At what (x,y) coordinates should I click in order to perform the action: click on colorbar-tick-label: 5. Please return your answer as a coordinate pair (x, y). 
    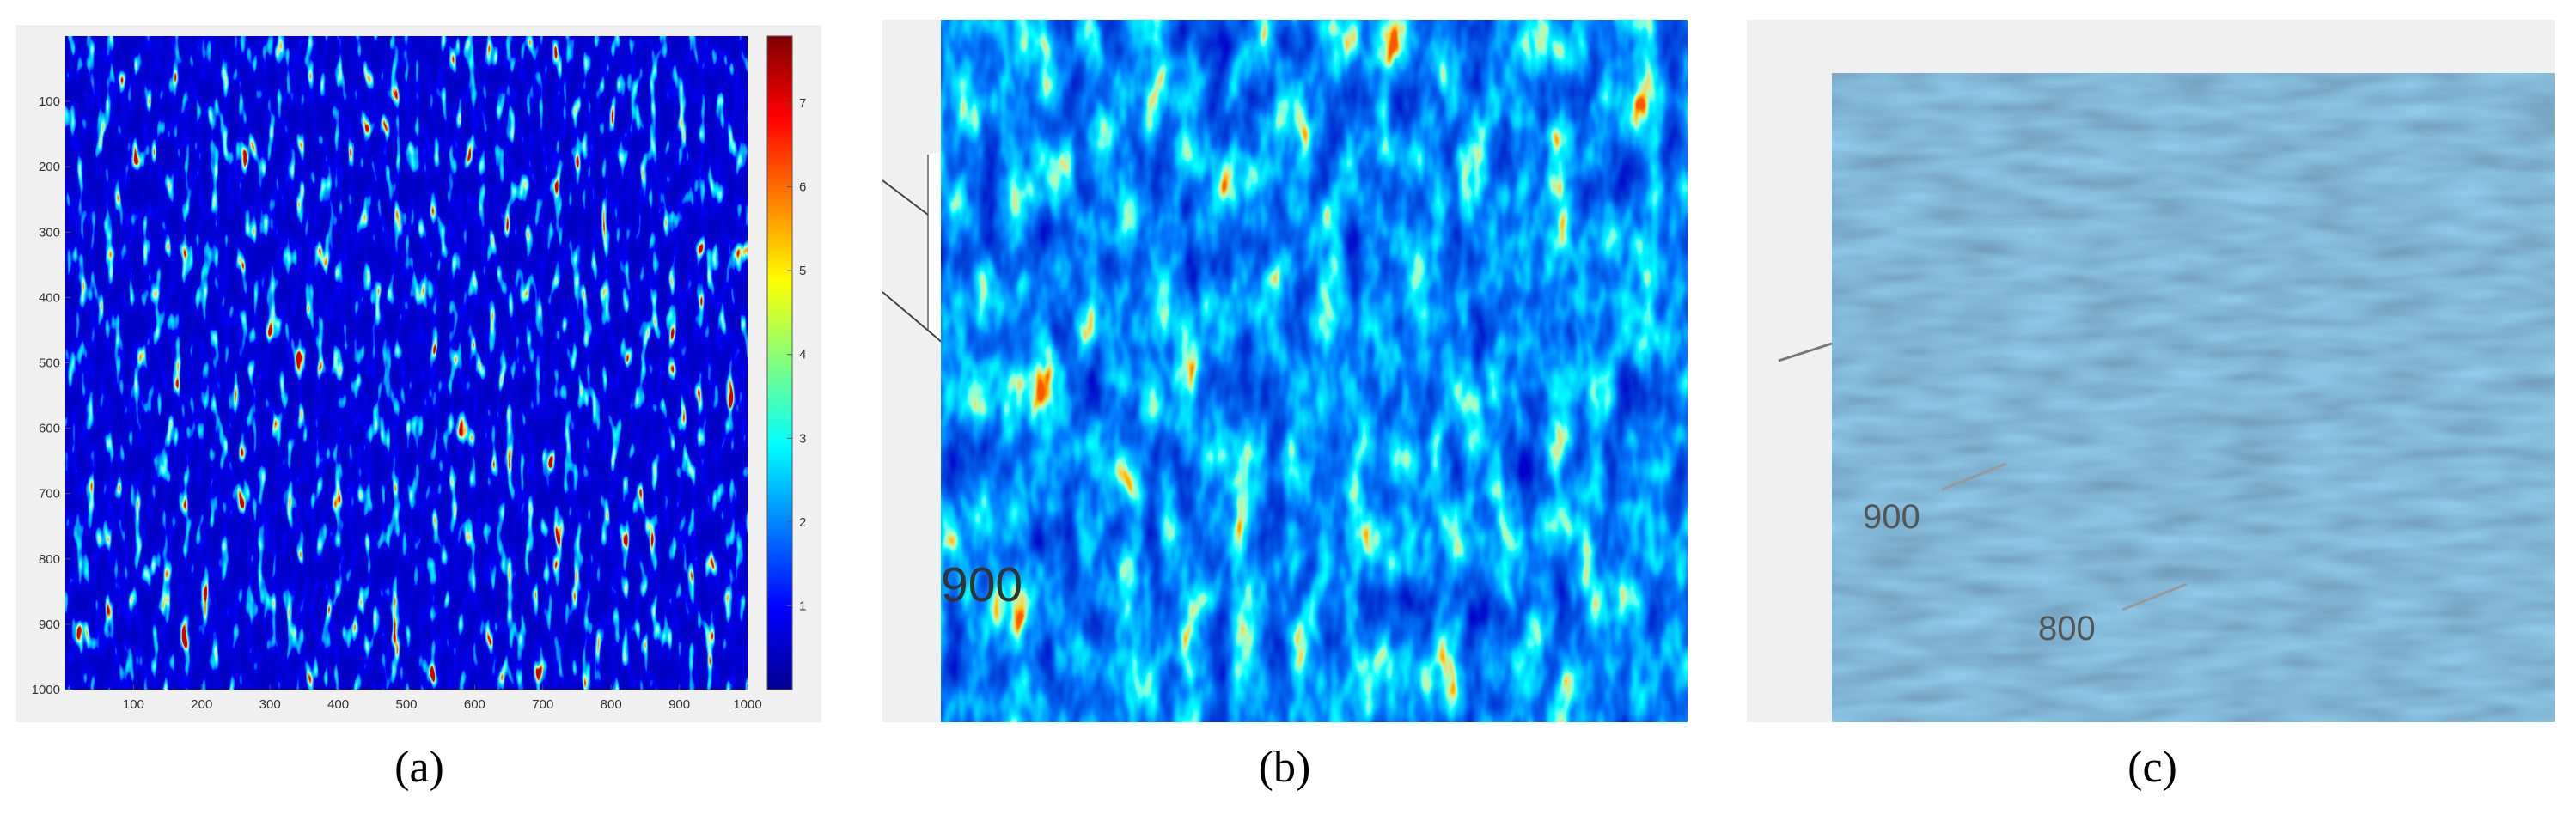
    Looking at the image, I should click on (802, 271).